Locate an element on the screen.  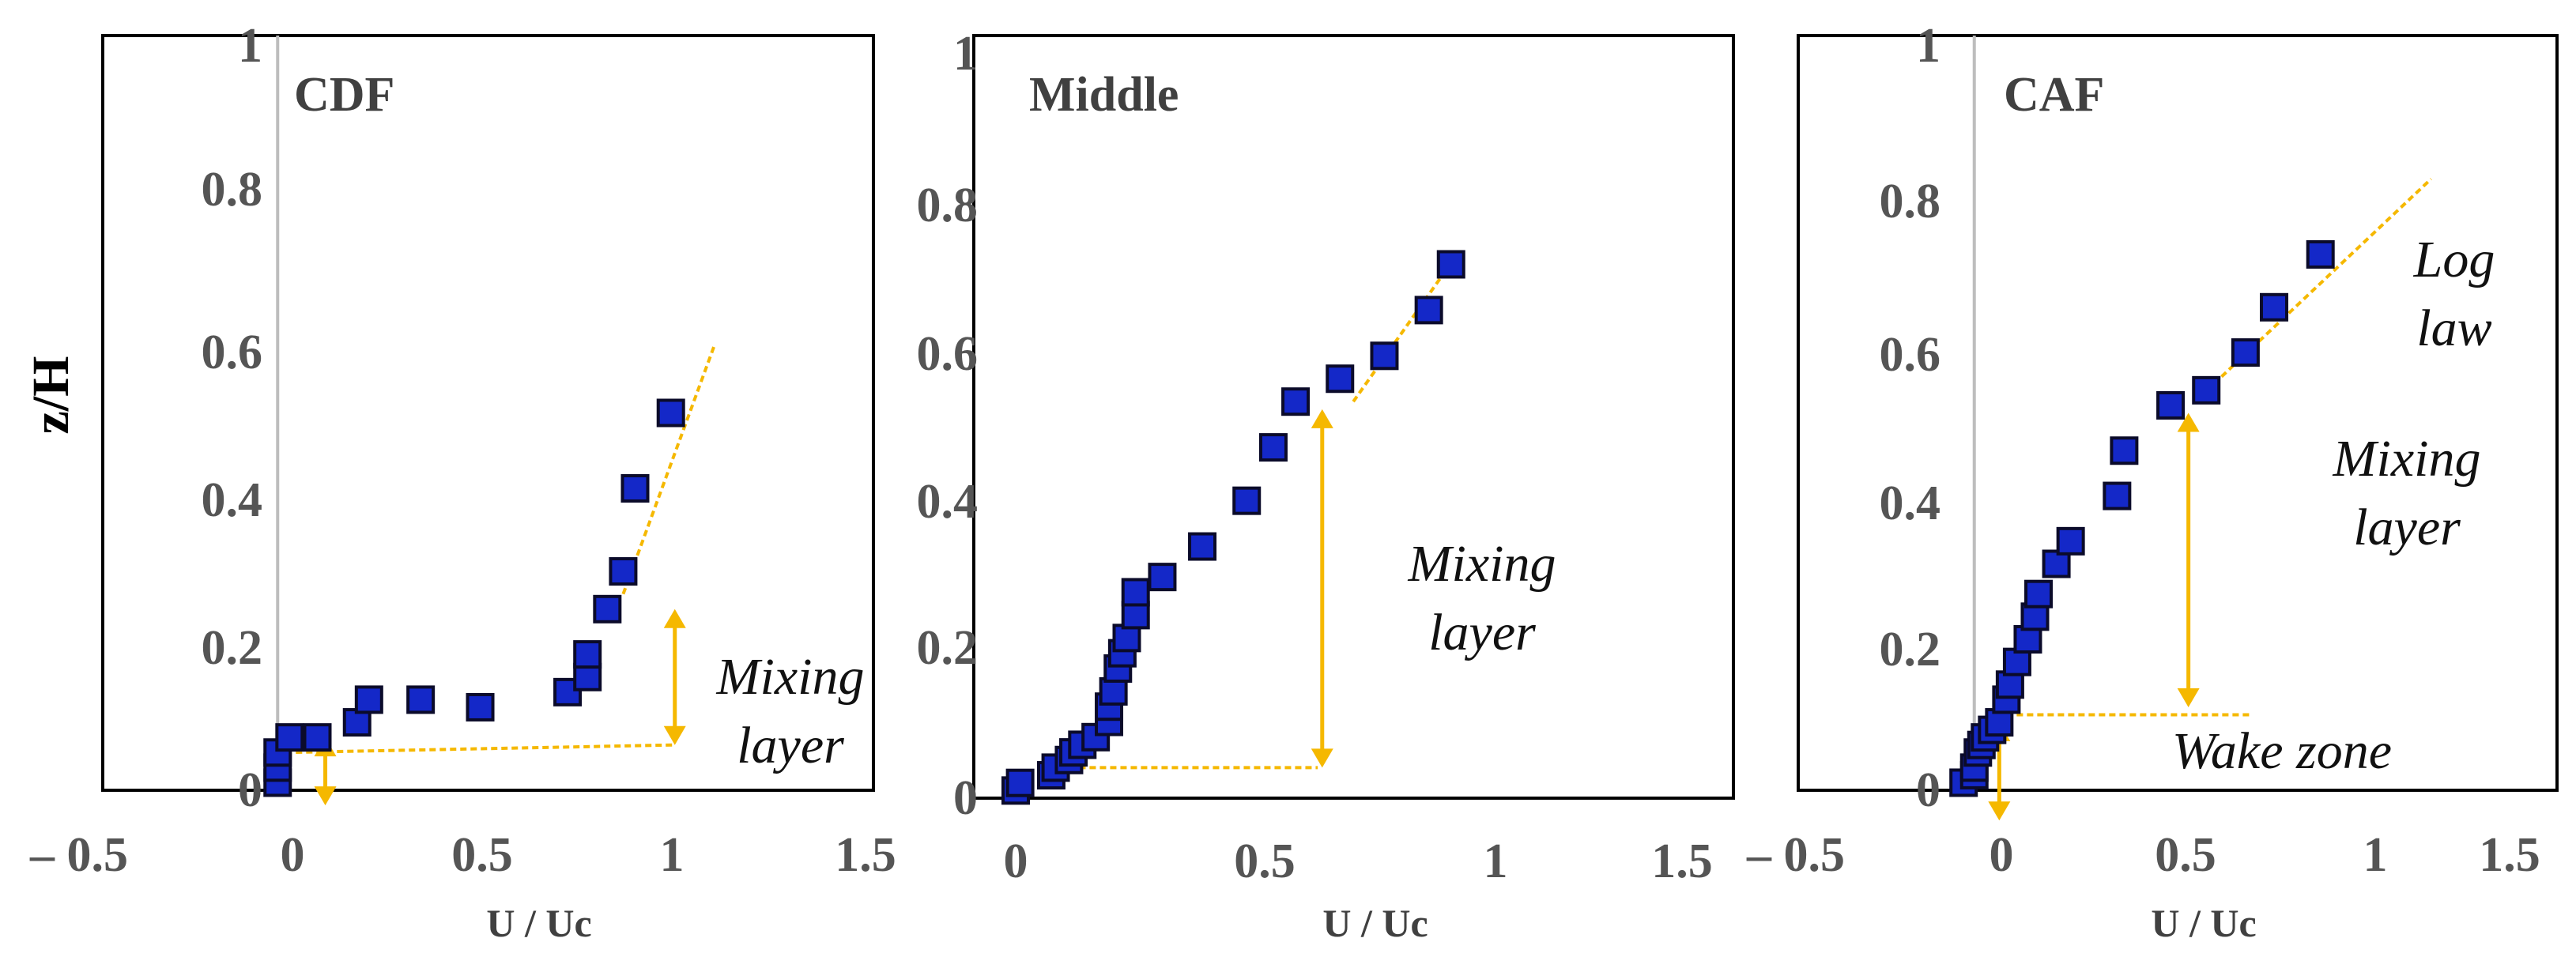
annotation-text: Log law is located at coordinates (2454, 294).